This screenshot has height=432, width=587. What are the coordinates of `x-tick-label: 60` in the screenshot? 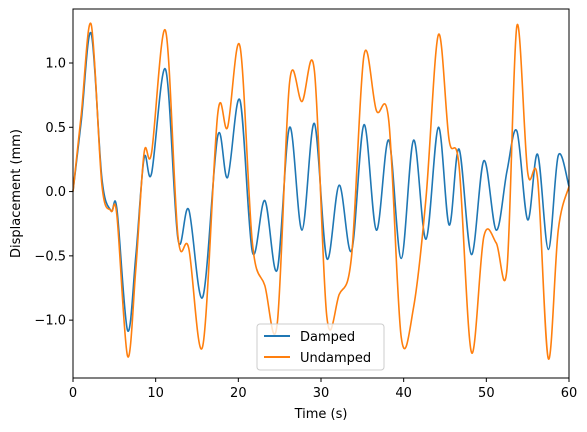 It's located at (569, 393).